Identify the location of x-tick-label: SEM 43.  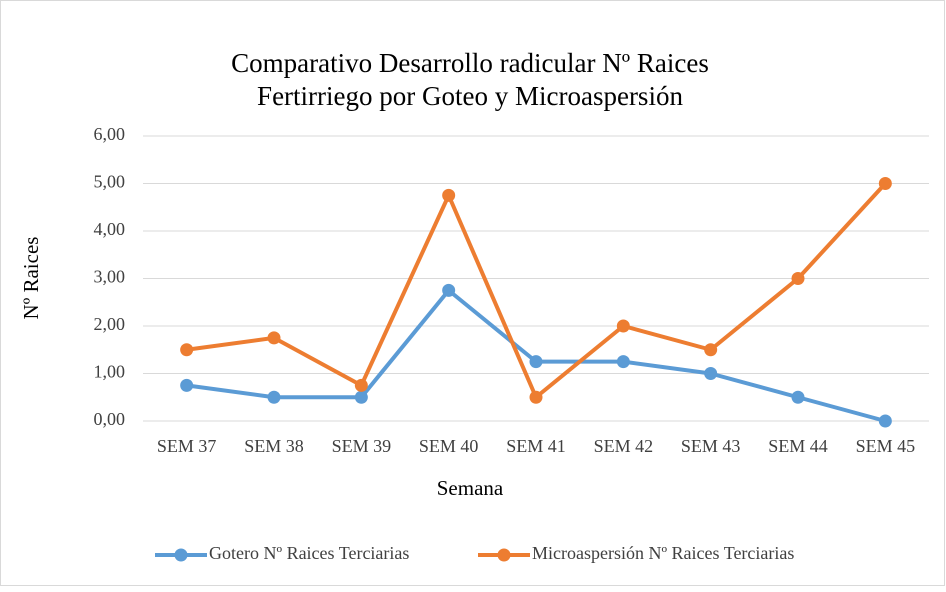
(711, 446).